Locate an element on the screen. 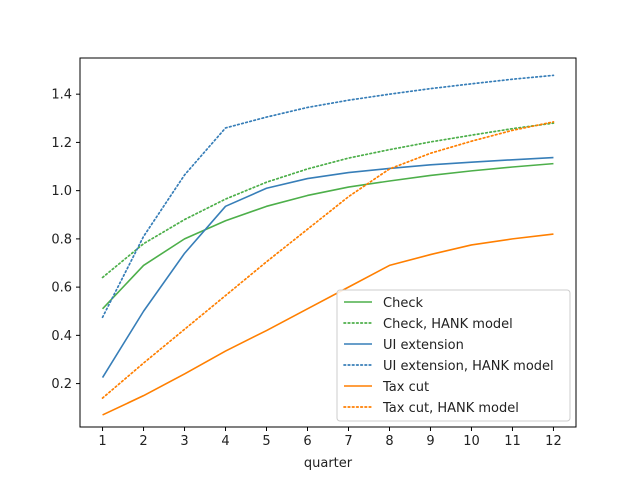  y-axis: 0.2 0.4 0.6 0.8 1.0 1.2 1.4 is located at coordinates (65, 240).